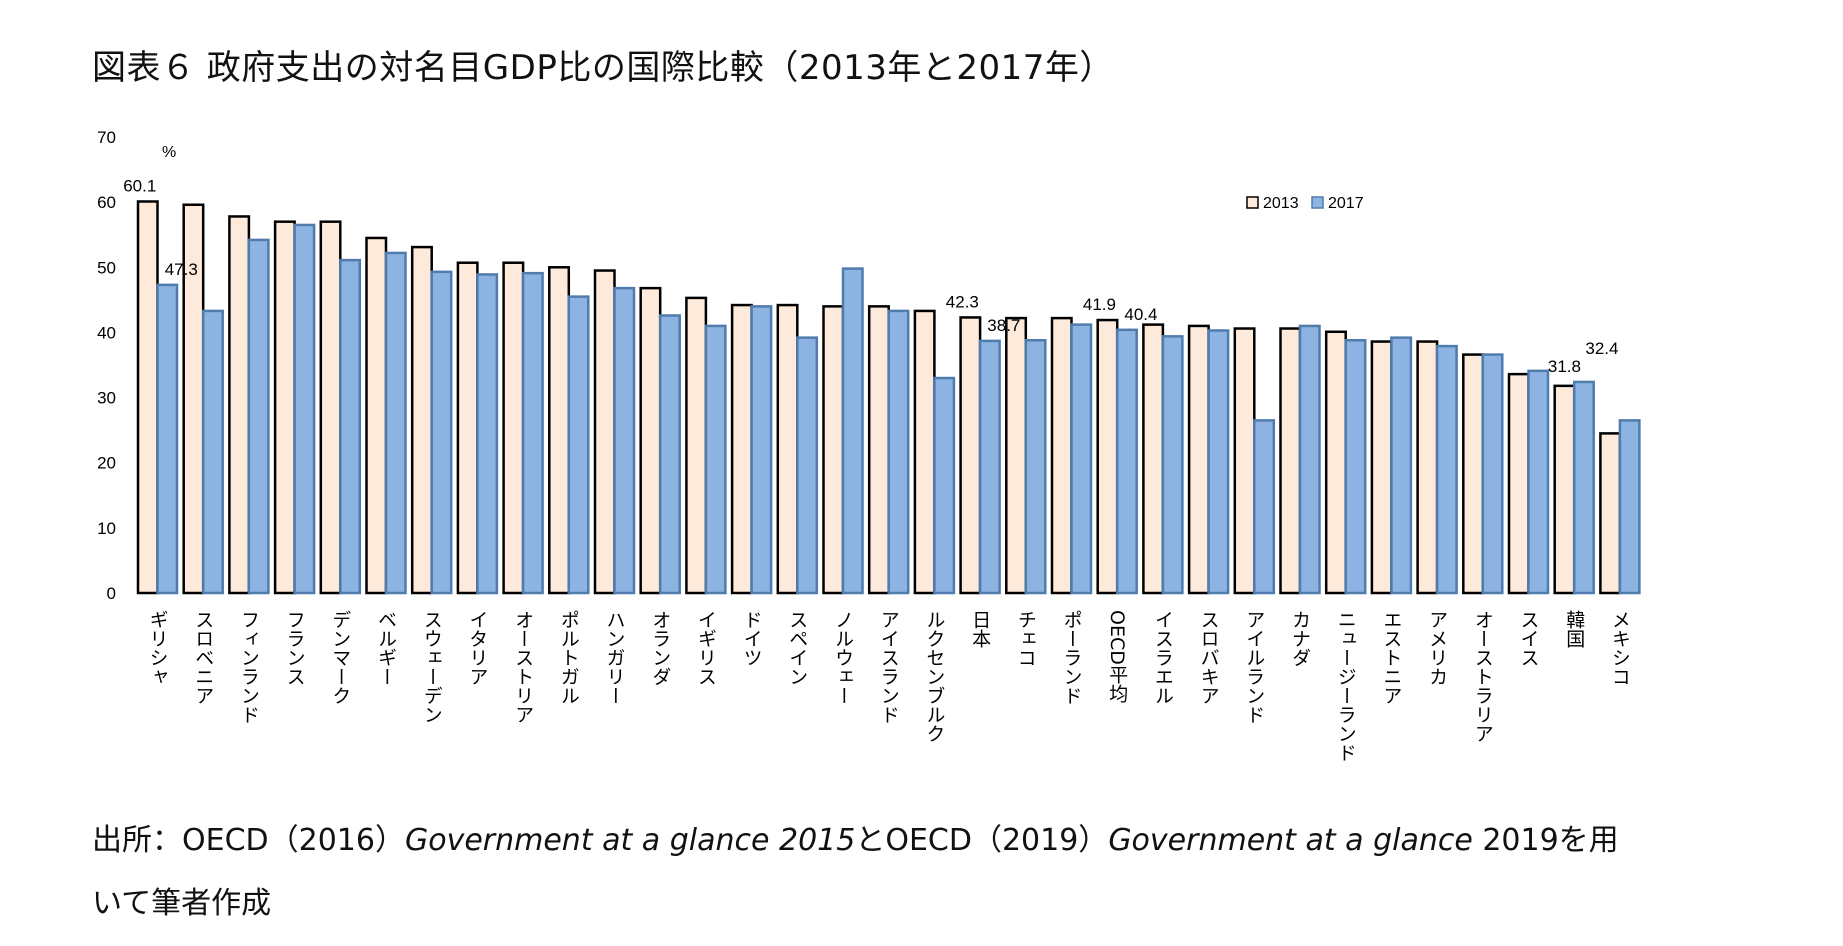 The height and width of the screenshot is (946, 1843). Describe the element at coordinates (1117, 656) in the screenshot. I see `category-label: OECD平均` at that location.